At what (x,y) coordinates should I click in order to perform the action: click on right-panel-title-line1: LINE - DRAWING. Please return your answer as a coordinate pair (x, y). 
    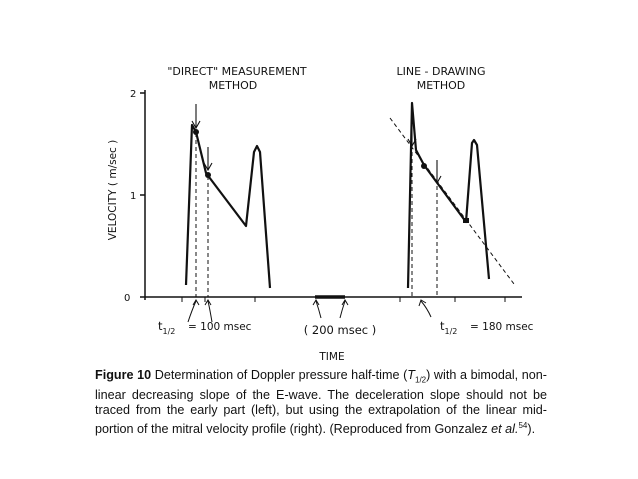
    Looking at the image, I should click on (441, 71).